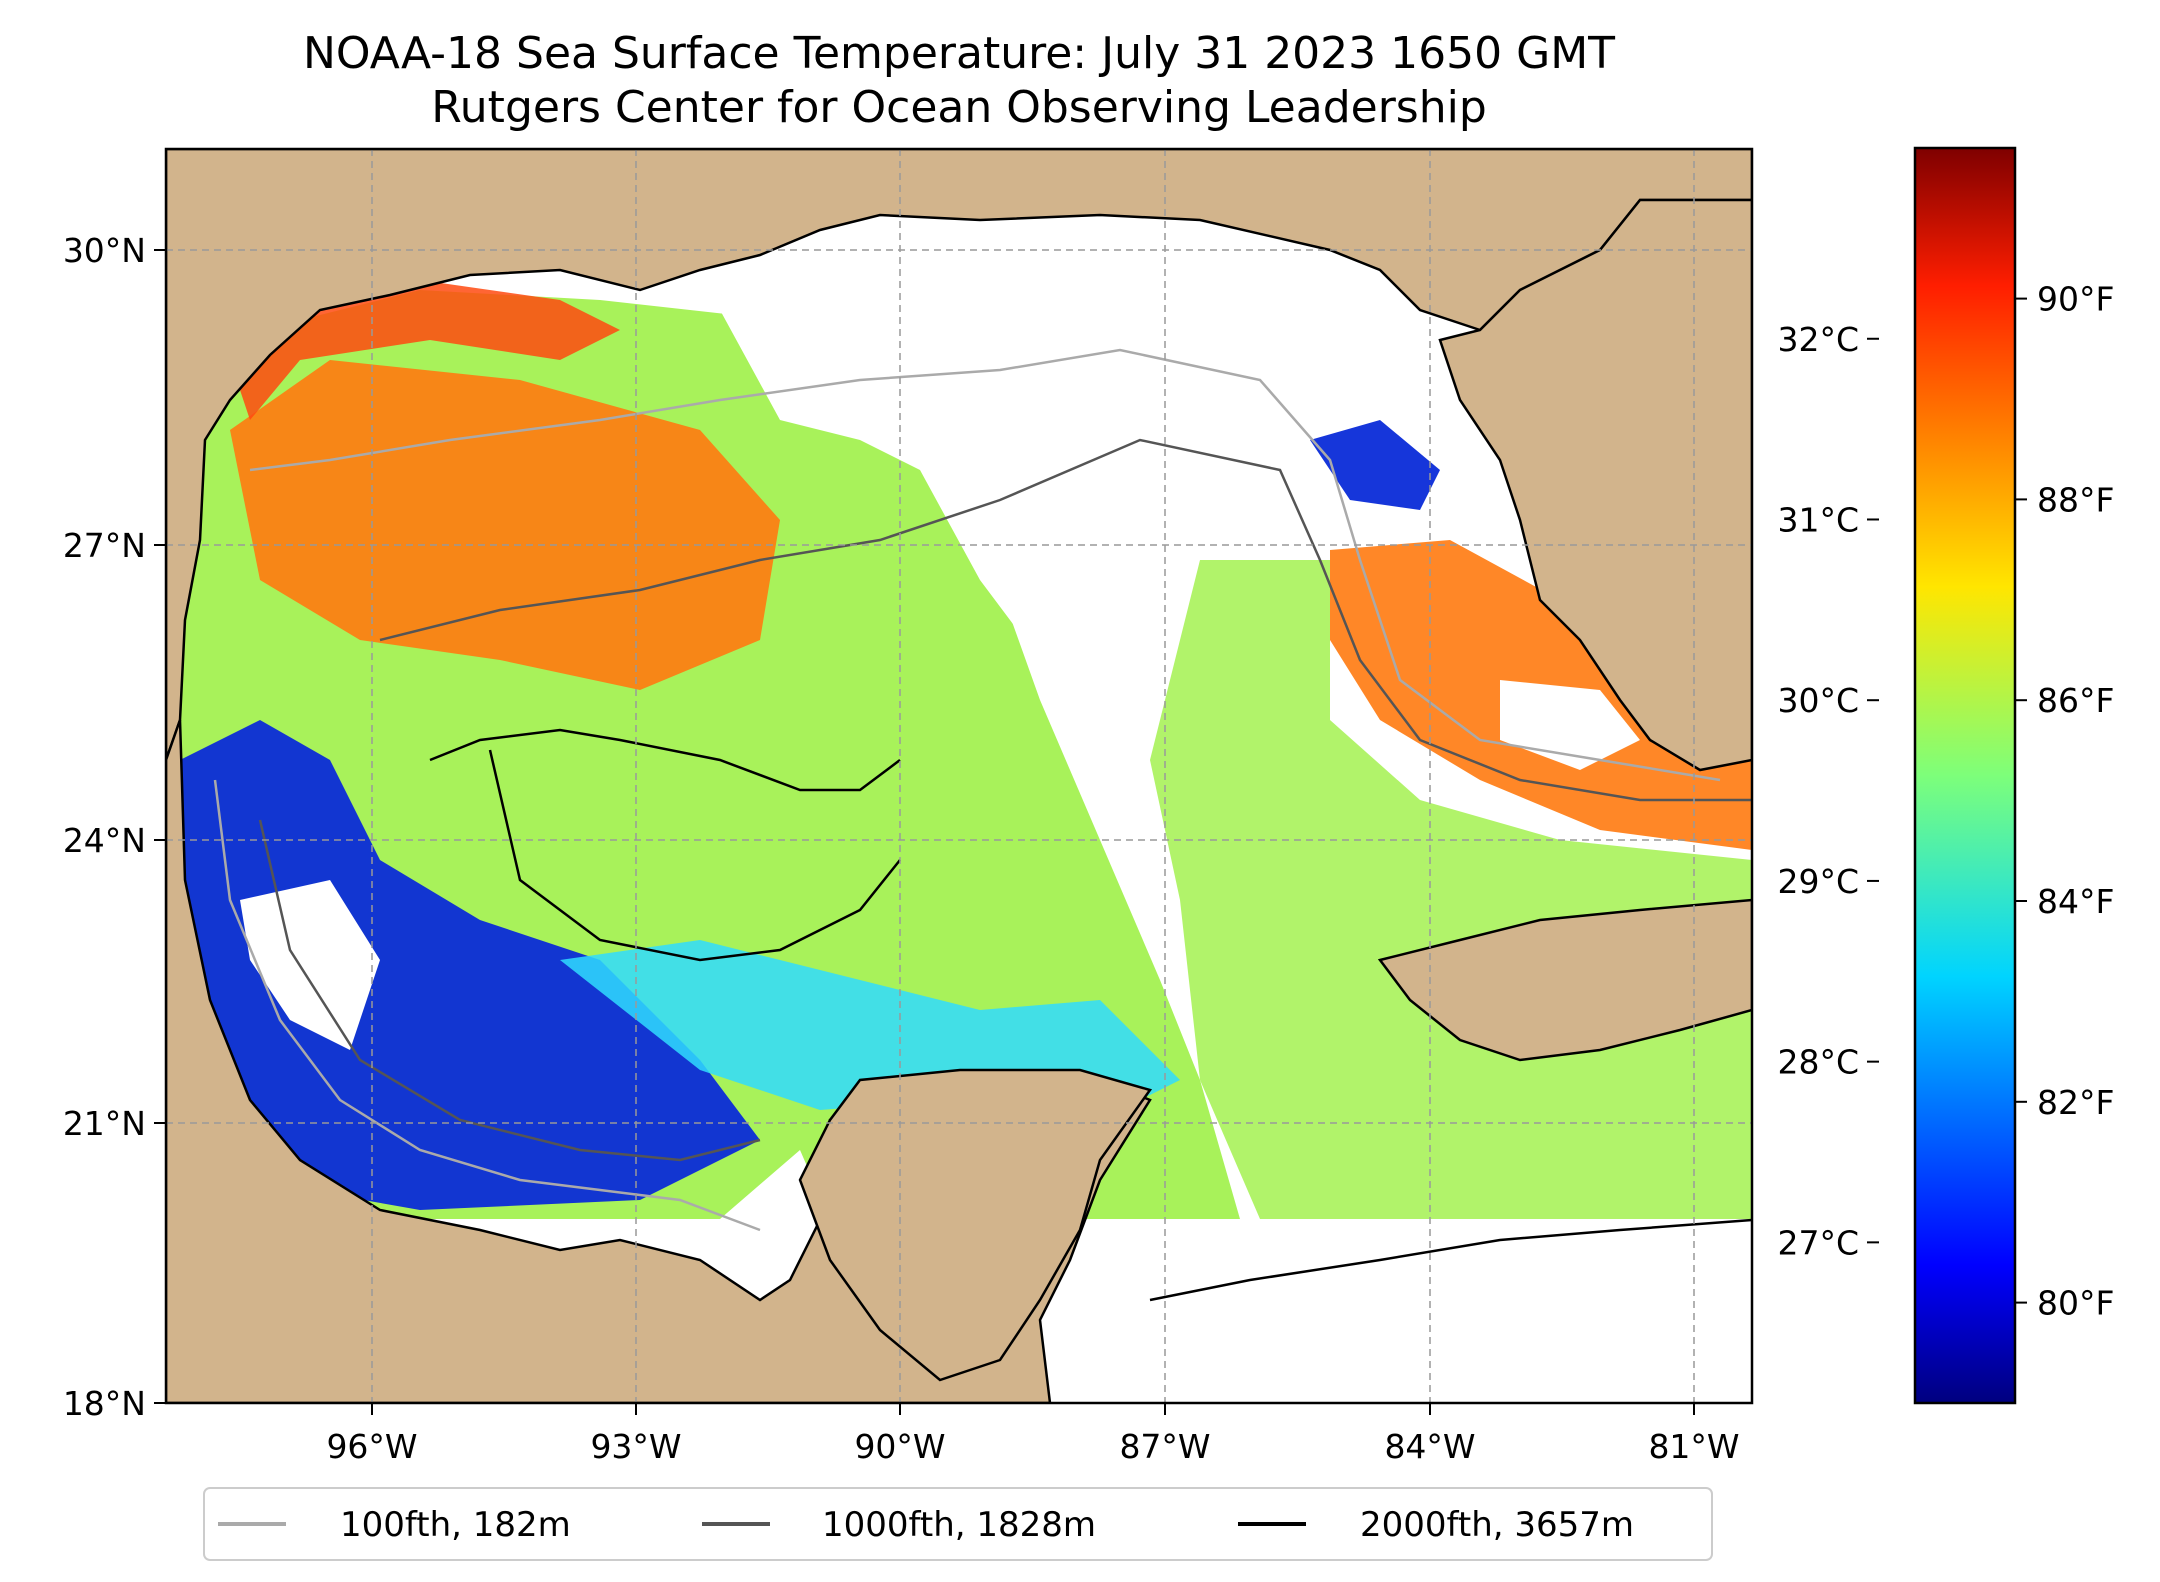 Image resolution: width=2160 pixels, height=1582 pixels. I want to click on colorbar-fahrenheit-tick-label: 82°F, so click(2075, 1102).